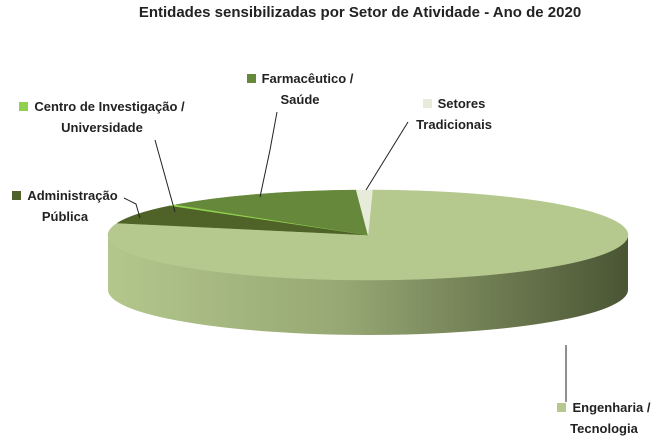 This screenshot has width=666, height=447. I want to click on data-label: Farmacêutico / Saúde, so click(300, 89).